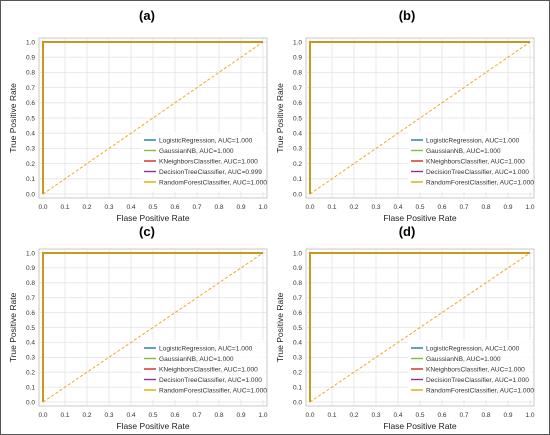 Image resolution: width=550 pixels, height=435 pixels. Describe the element at coordinates (297, 283) in the screenshot. I see `y-tick-label: 0.8` at that location.